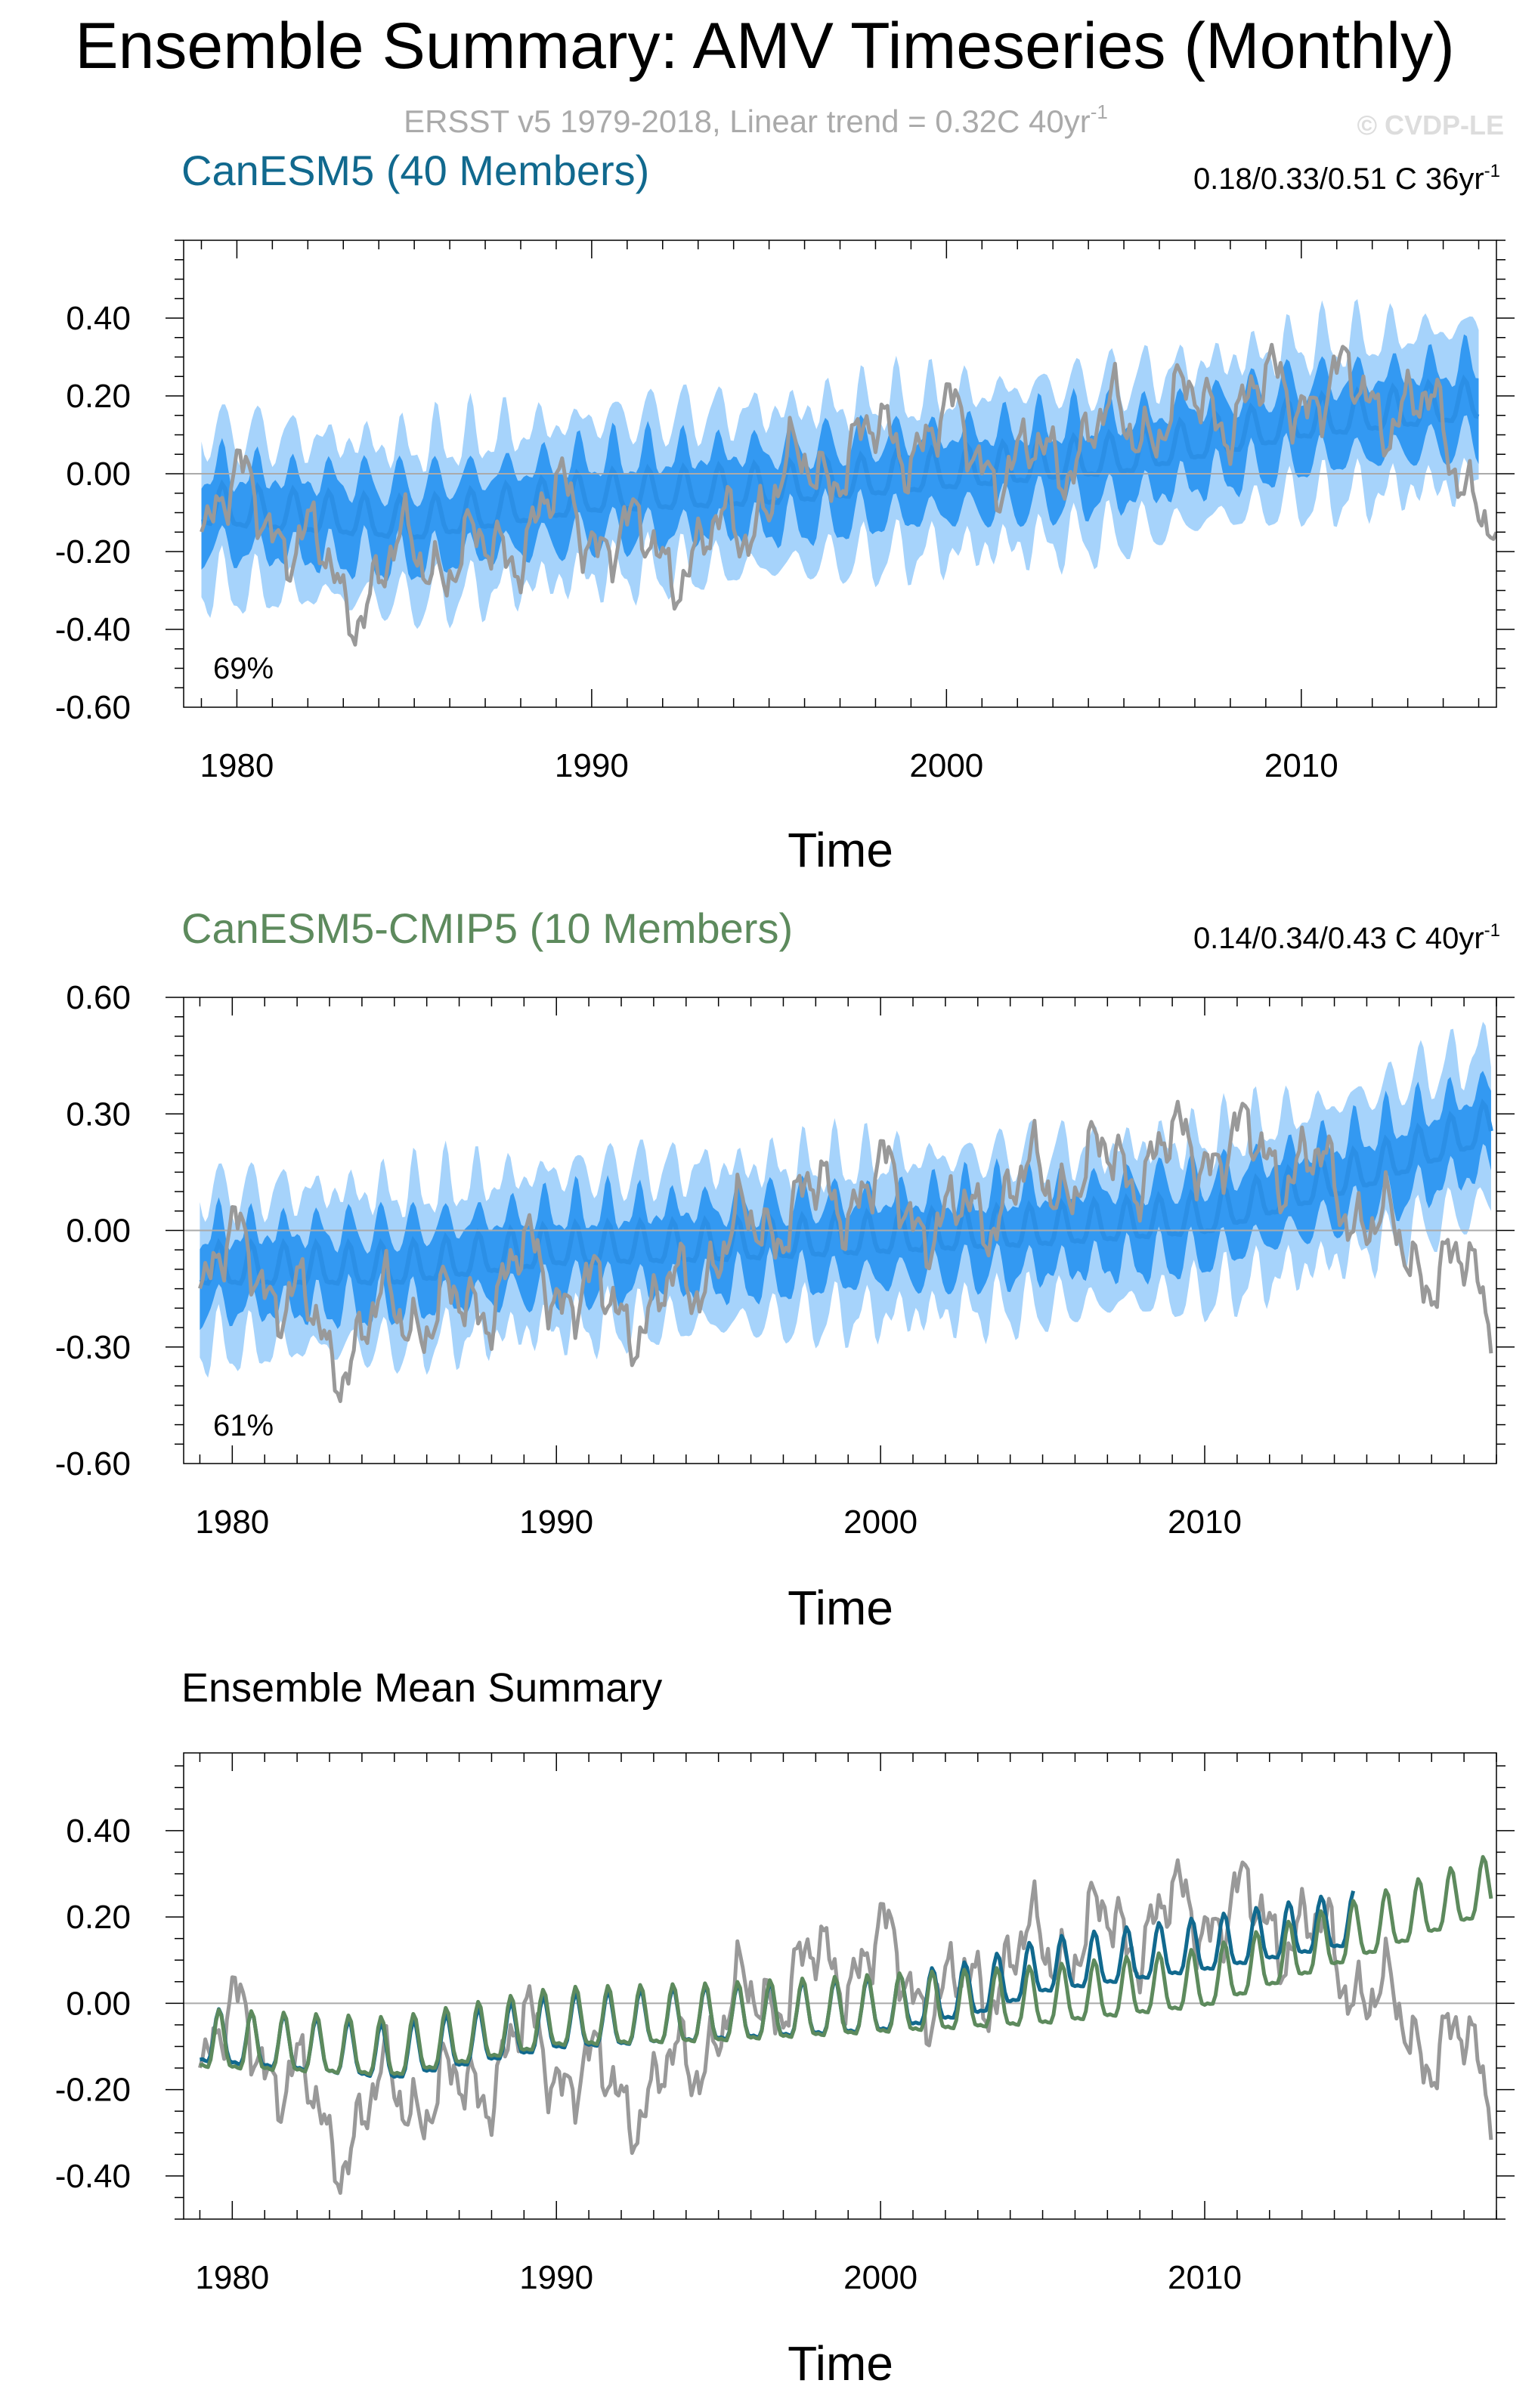 Image resolution: width=1538 pixels, height=2408 pixels. I want to click on panel2-trend-sup: -1, so click(1492, 931).